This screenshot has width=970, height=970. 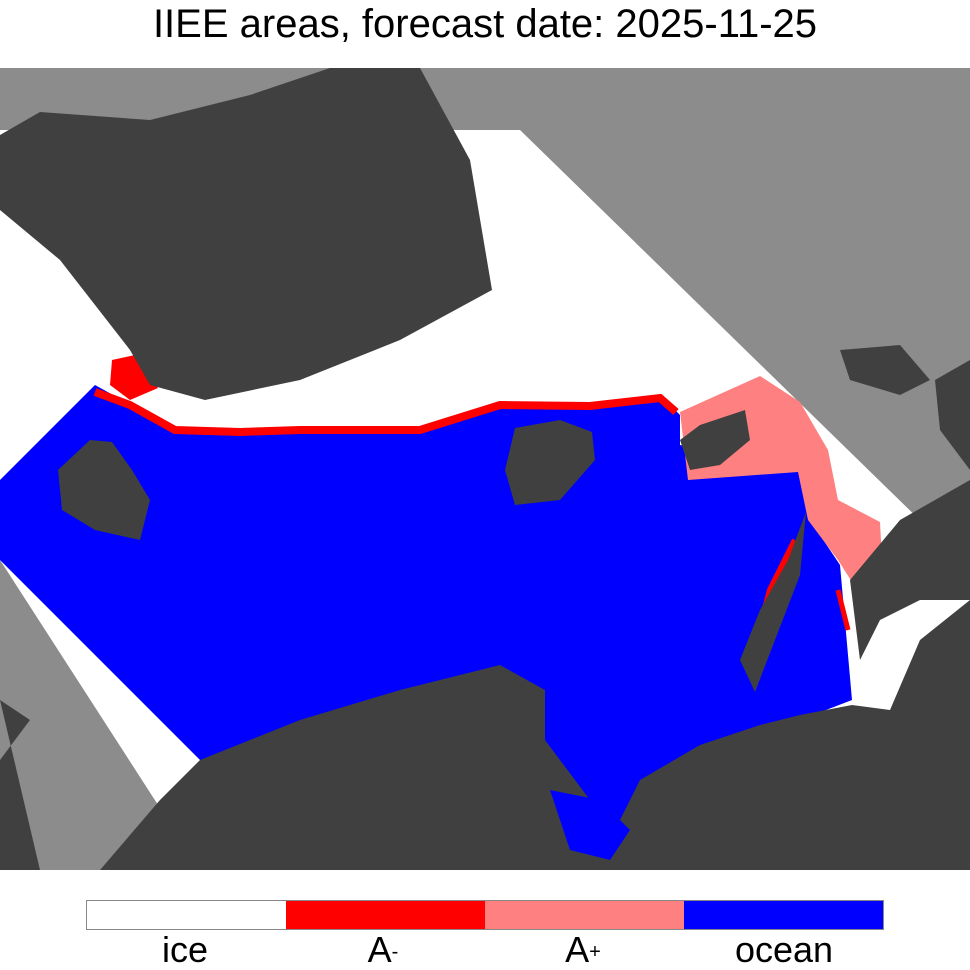 I want to click on ocean-white-sea, so click(x=590, y=825).